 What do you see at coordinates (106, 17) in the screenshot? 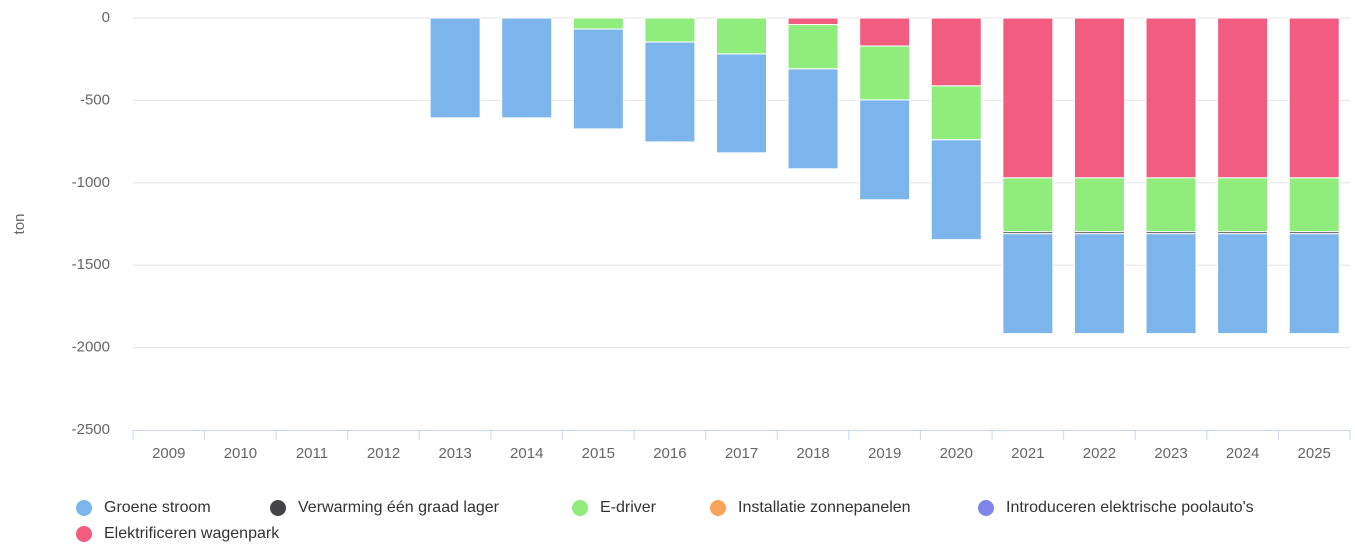
I see `y-tick-label: 0` at bounding box center [106, 17].